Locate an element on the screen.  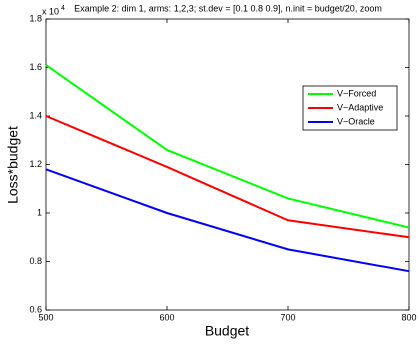
y-tick-label: 0.8 is located at coordinates (35, 261).